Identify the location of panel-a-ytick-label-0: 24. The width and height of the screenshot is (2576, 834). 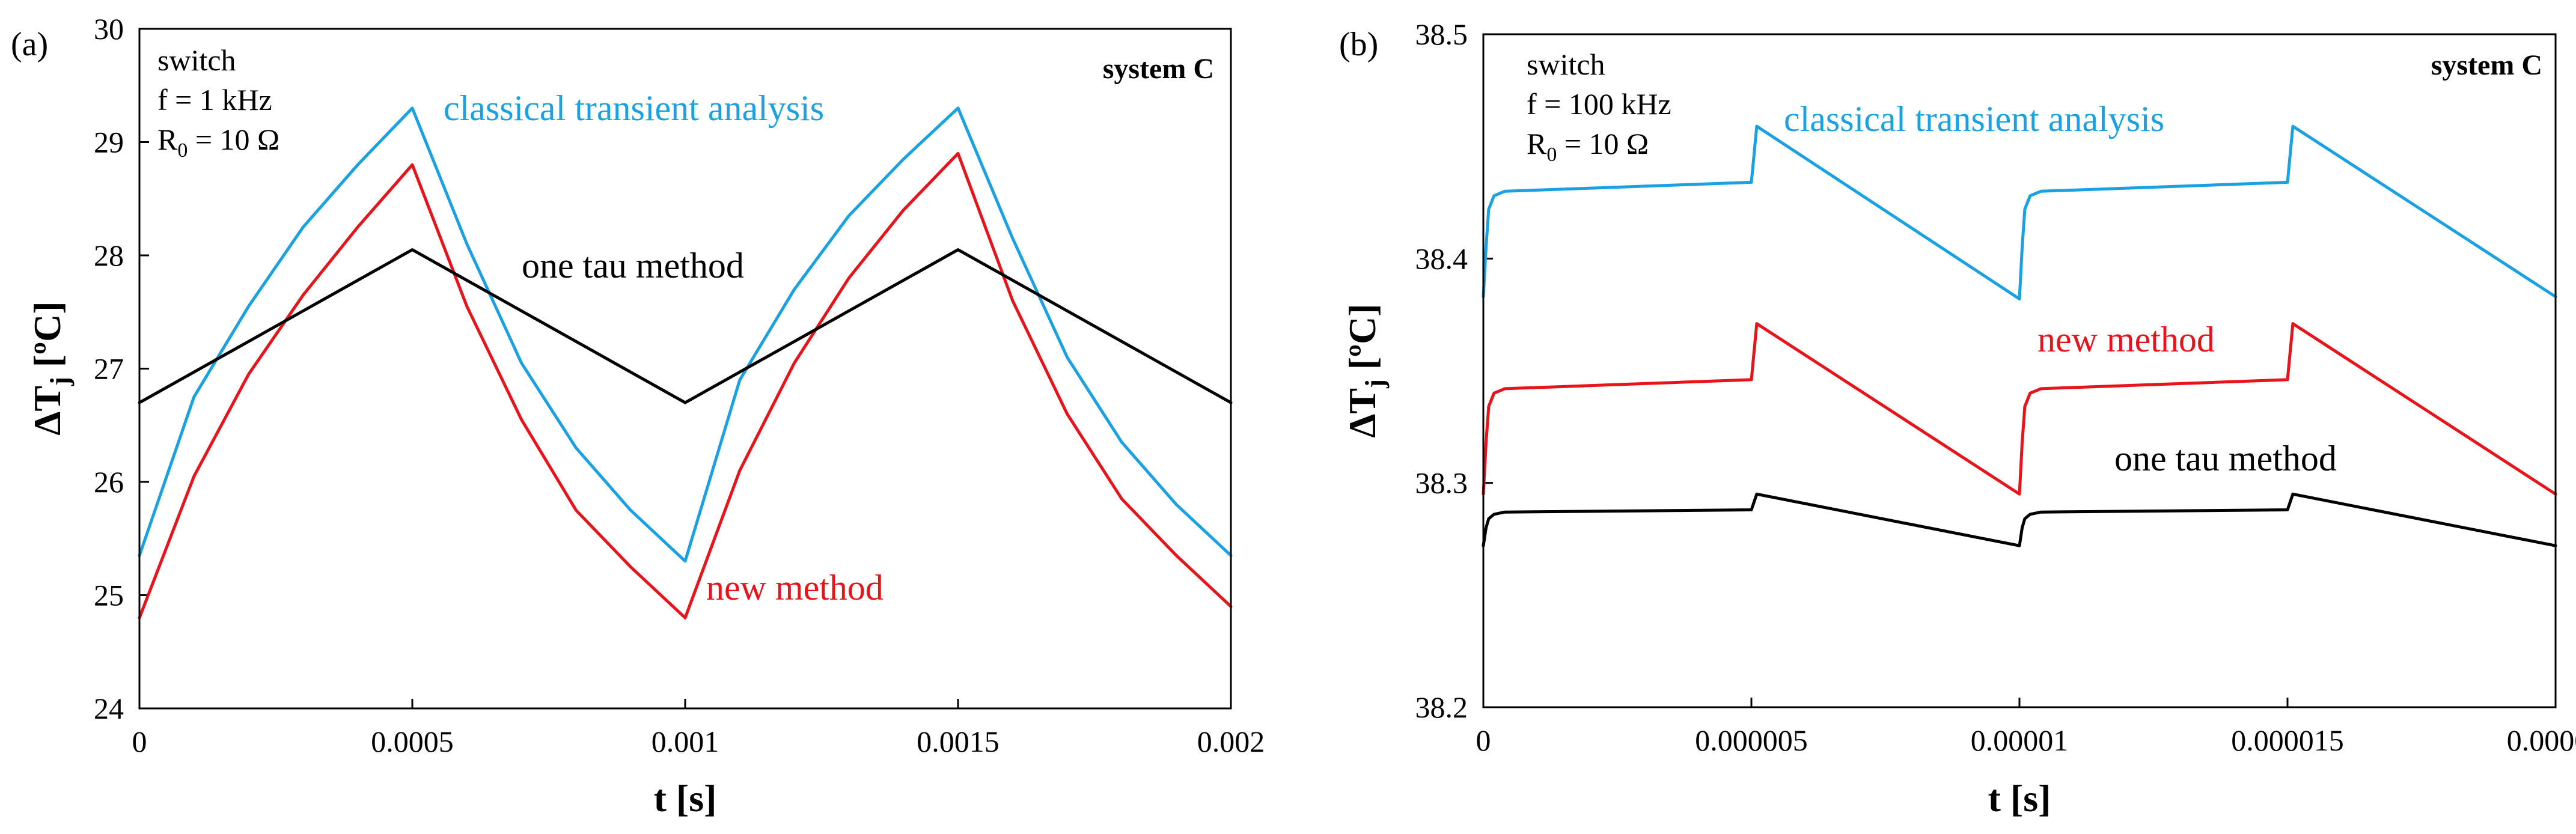
(109, 709).